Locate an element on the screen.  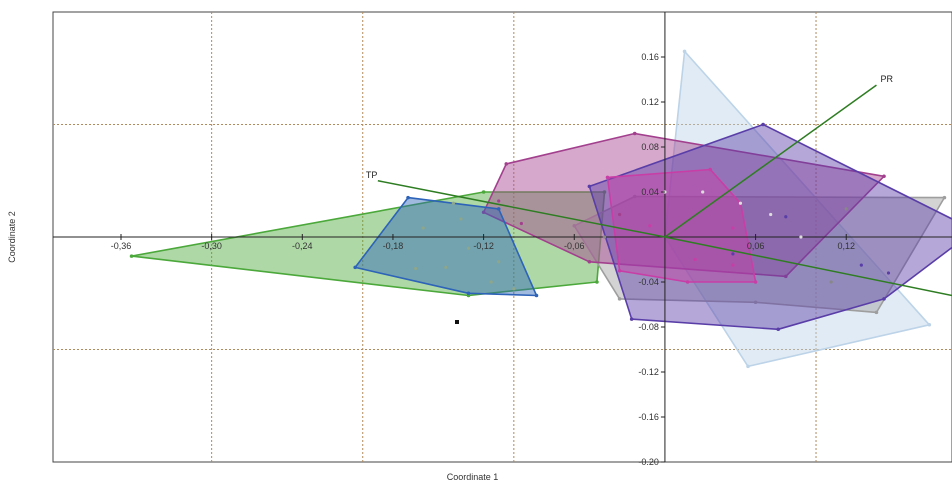
y-tick-label: 0.04 is located at coordinates (650, 192).